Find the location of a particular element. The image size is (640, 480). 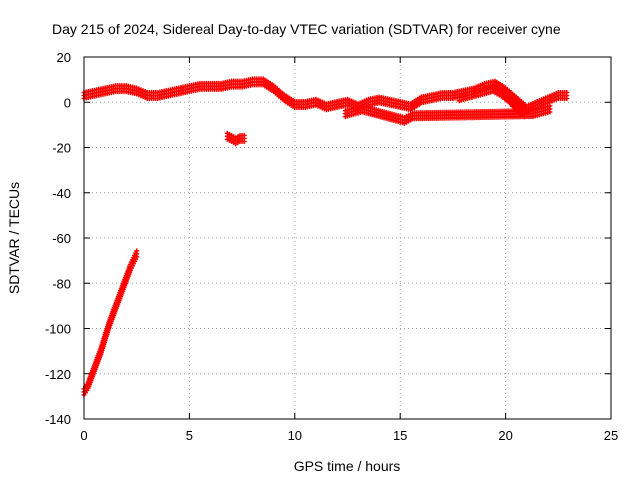

x-tick-label: 15 is located at coordinates (400, 435).